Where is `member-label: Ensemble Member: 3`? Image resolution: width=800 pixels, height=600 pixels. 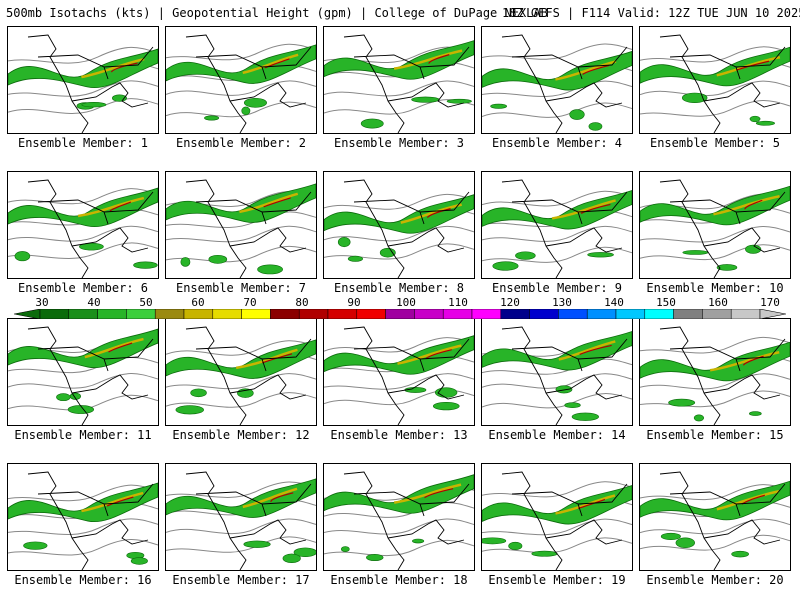 member-label: Ensemble Member: 3 is located at coordinates (399, 143).